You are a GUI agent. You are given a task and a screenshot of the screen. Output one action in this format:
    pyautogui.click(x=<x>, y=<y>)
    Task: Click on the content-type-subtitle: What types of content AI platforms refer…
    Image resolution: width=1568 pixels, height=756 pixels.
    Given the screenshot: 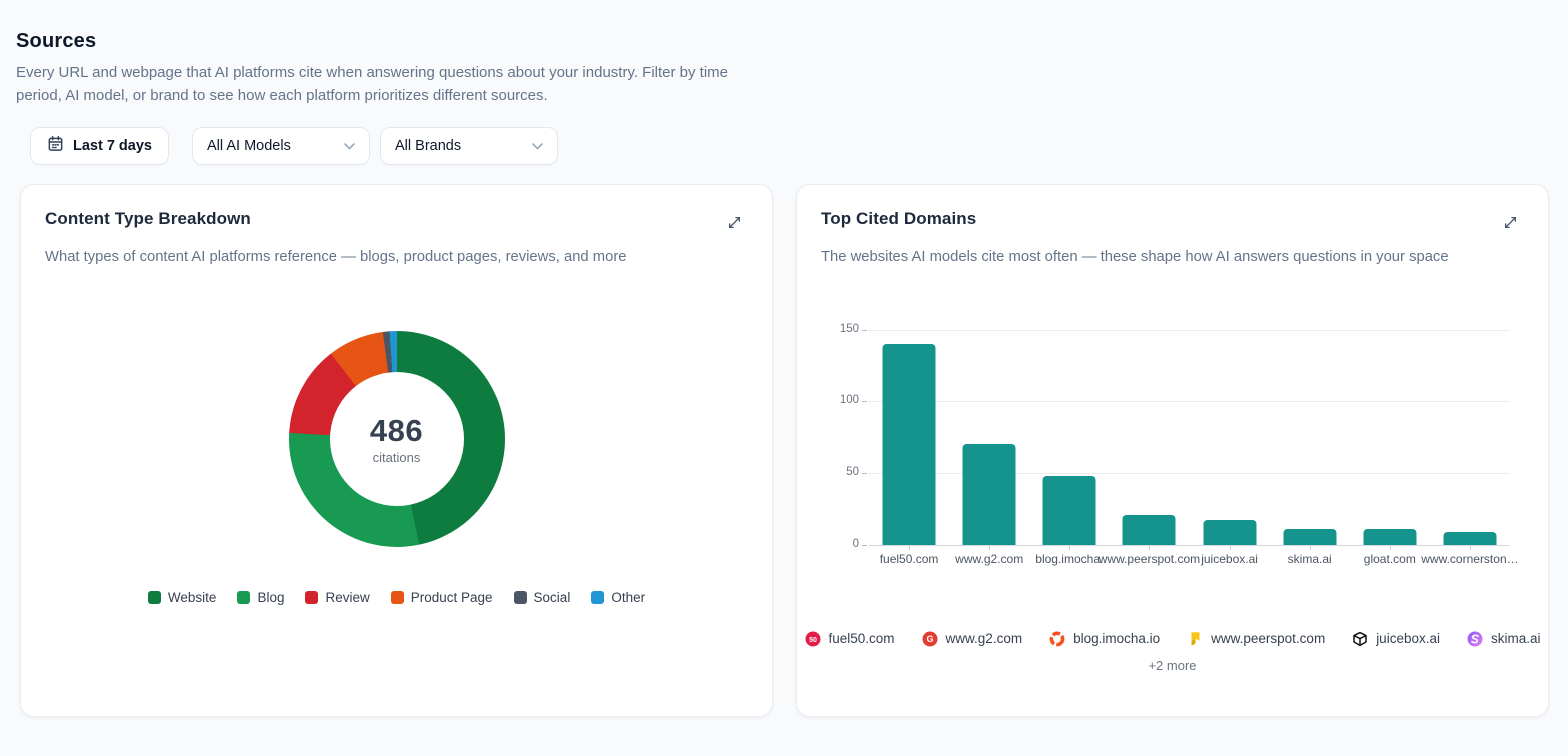 What is the action you would take?
    pyautogui.click(x=336, y=256)
    